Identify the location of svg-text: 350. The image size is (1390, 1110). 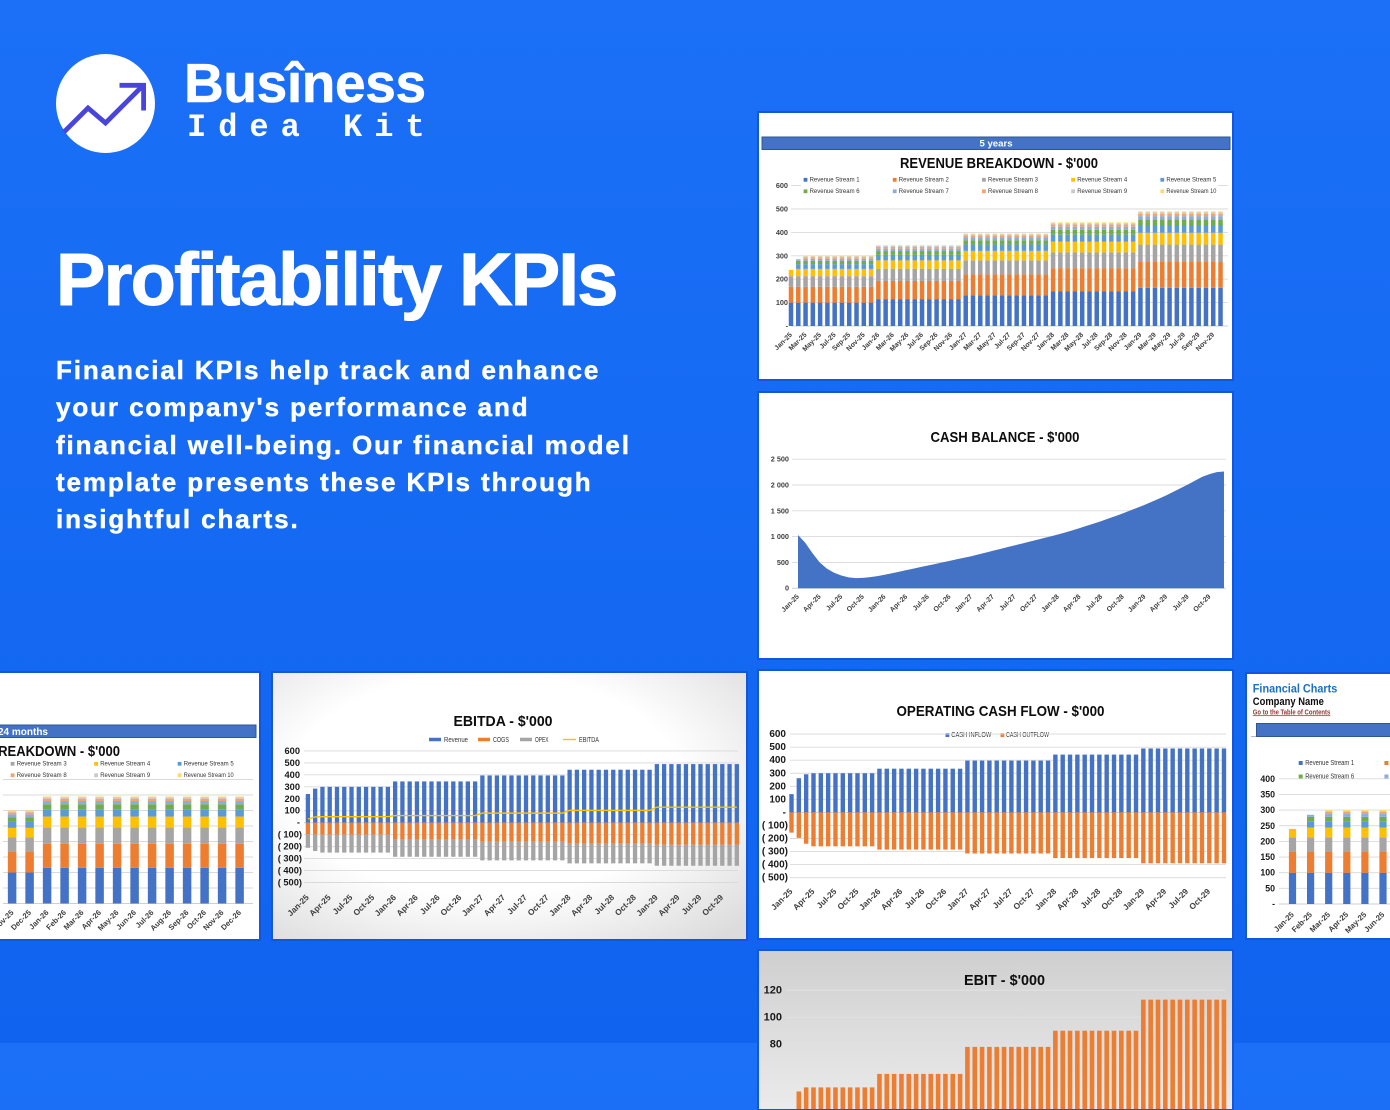
(1267, 794).